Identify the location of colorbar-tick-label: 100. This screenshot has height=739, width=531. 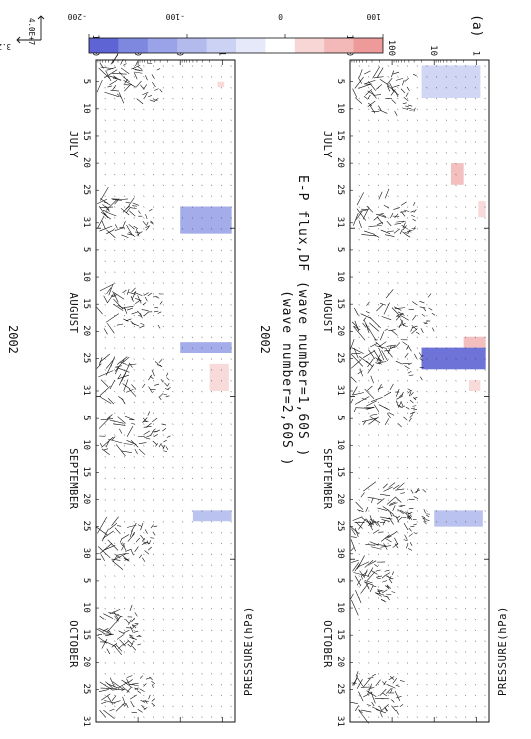
(373, 16).